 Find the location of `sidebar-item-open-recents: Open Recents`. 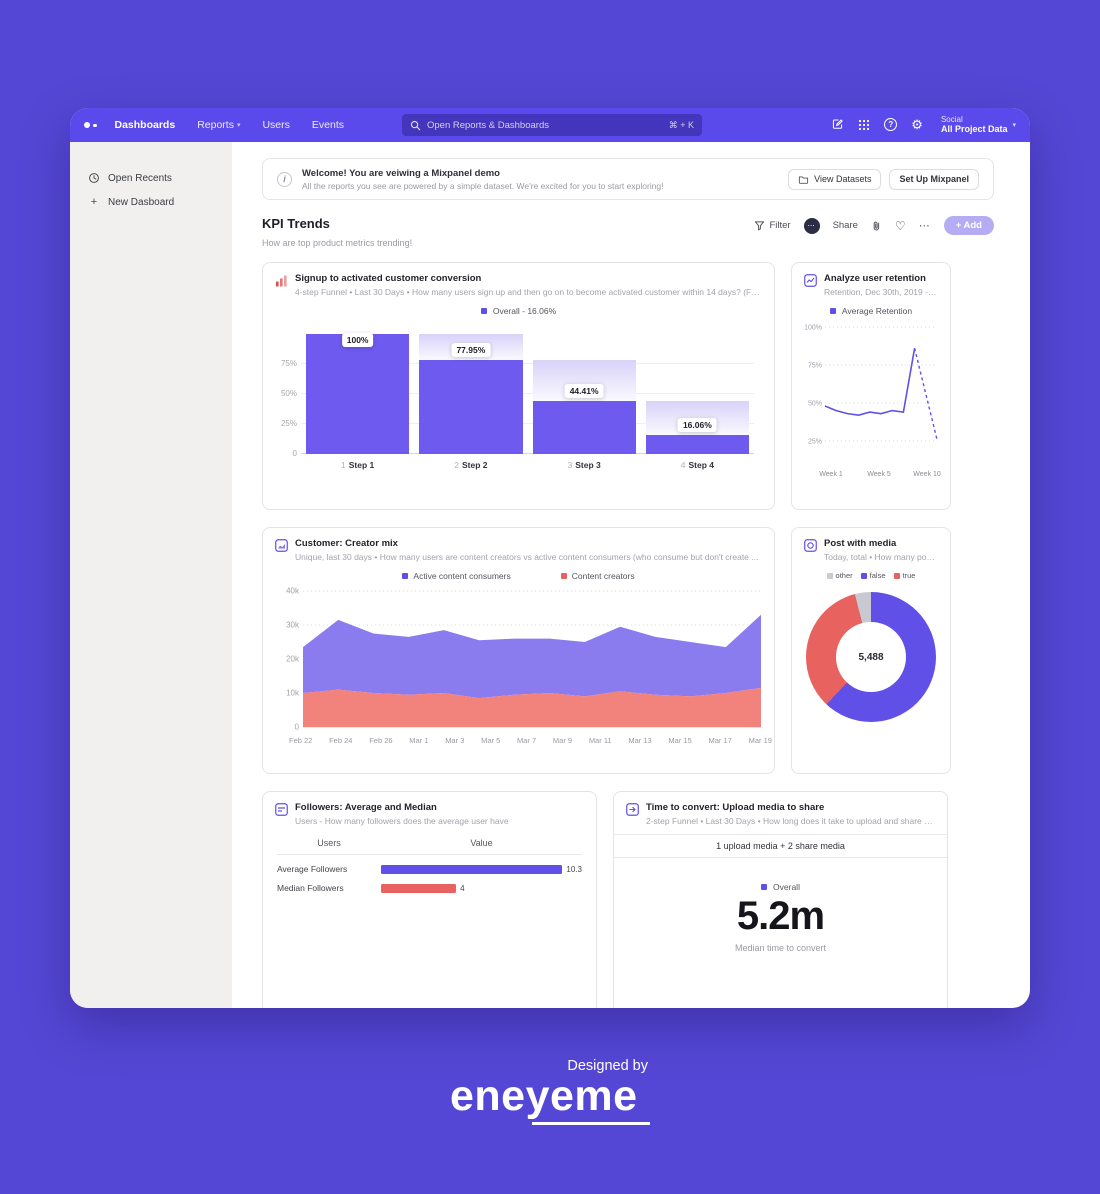

sidebar-item-open-recents: Open Recents is located at coordinates (151, 178).